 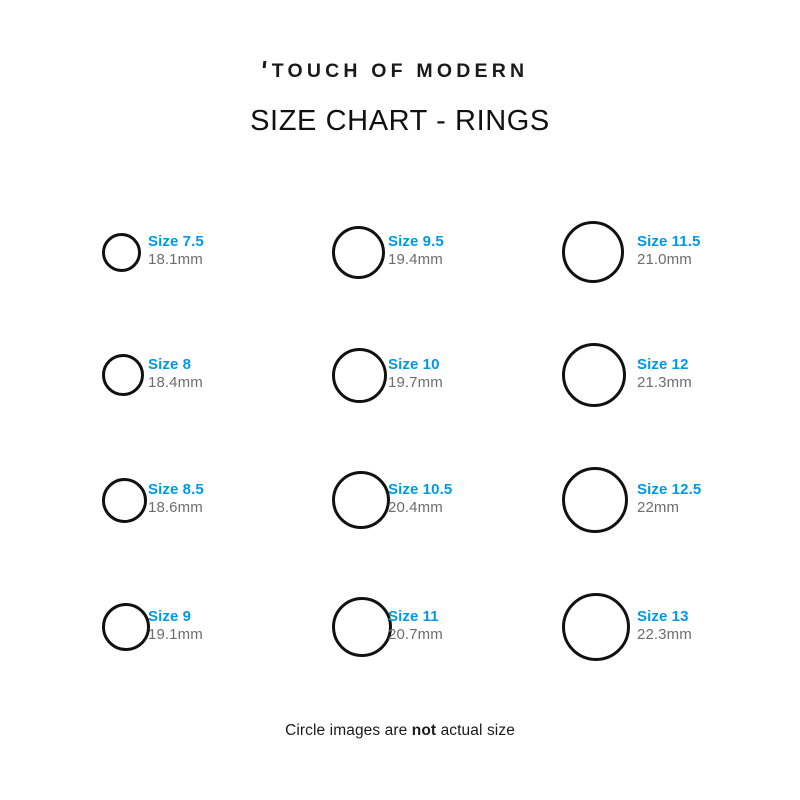 I want to click on size-diameter-value: 19.7mm, so click(x=415, y=383).